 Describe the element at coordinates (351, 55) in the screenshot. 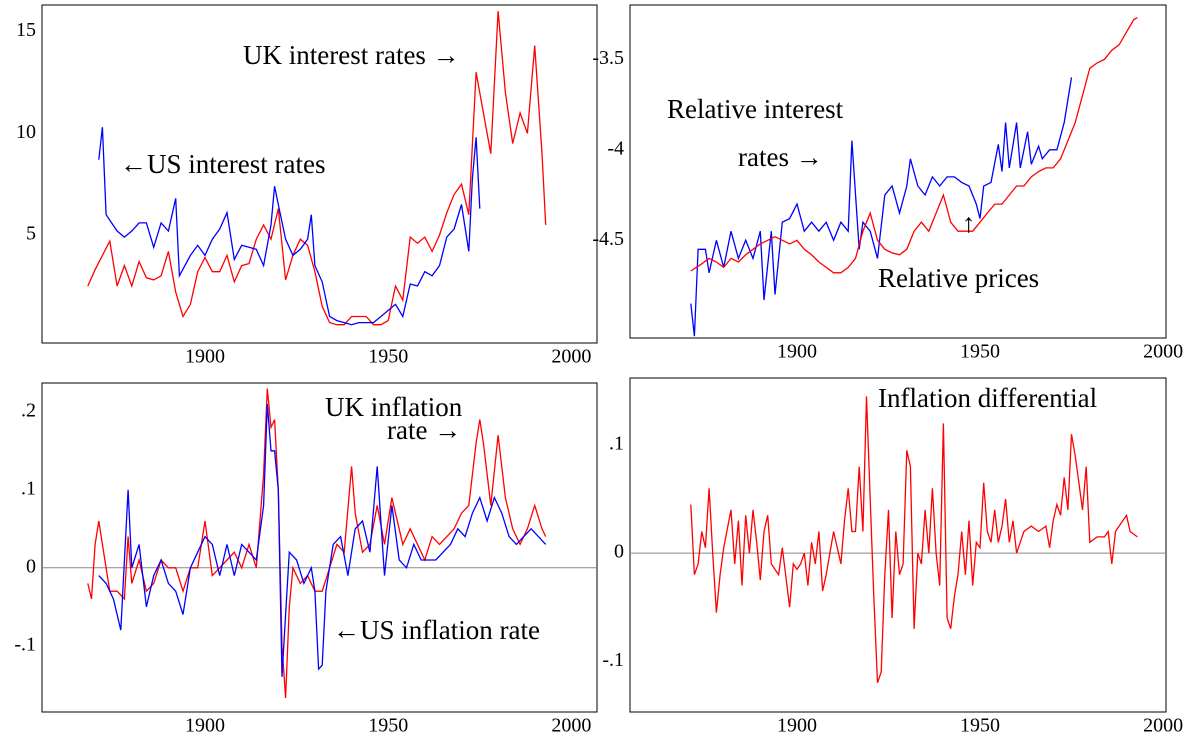

I see `annotation: UK interest rates →` at that location.